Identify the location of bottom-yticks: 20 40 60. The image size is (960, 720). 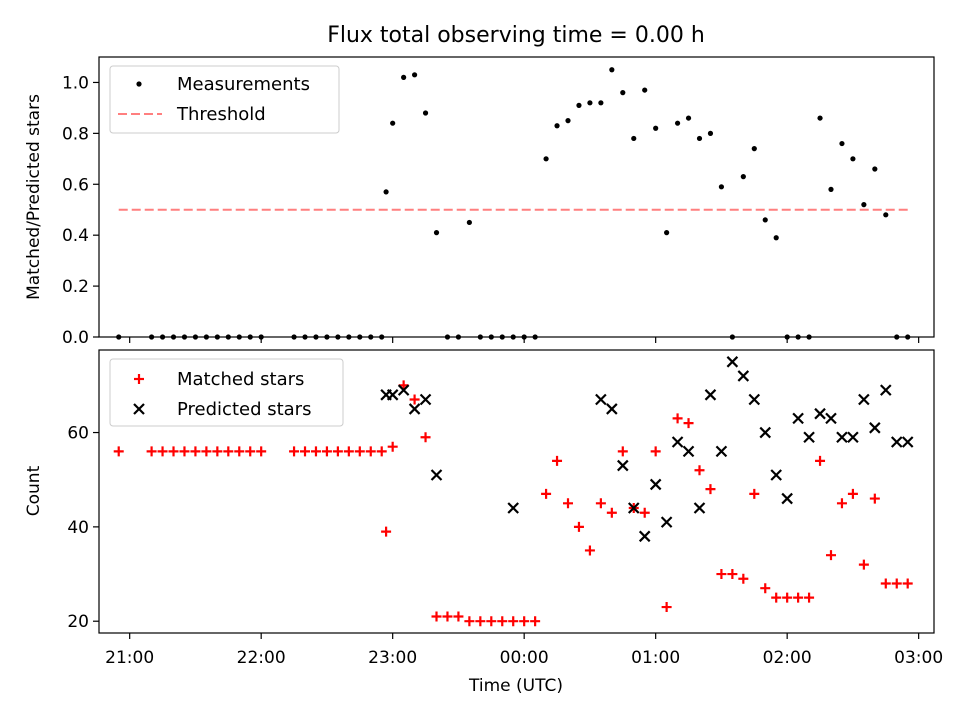
(83, 528).